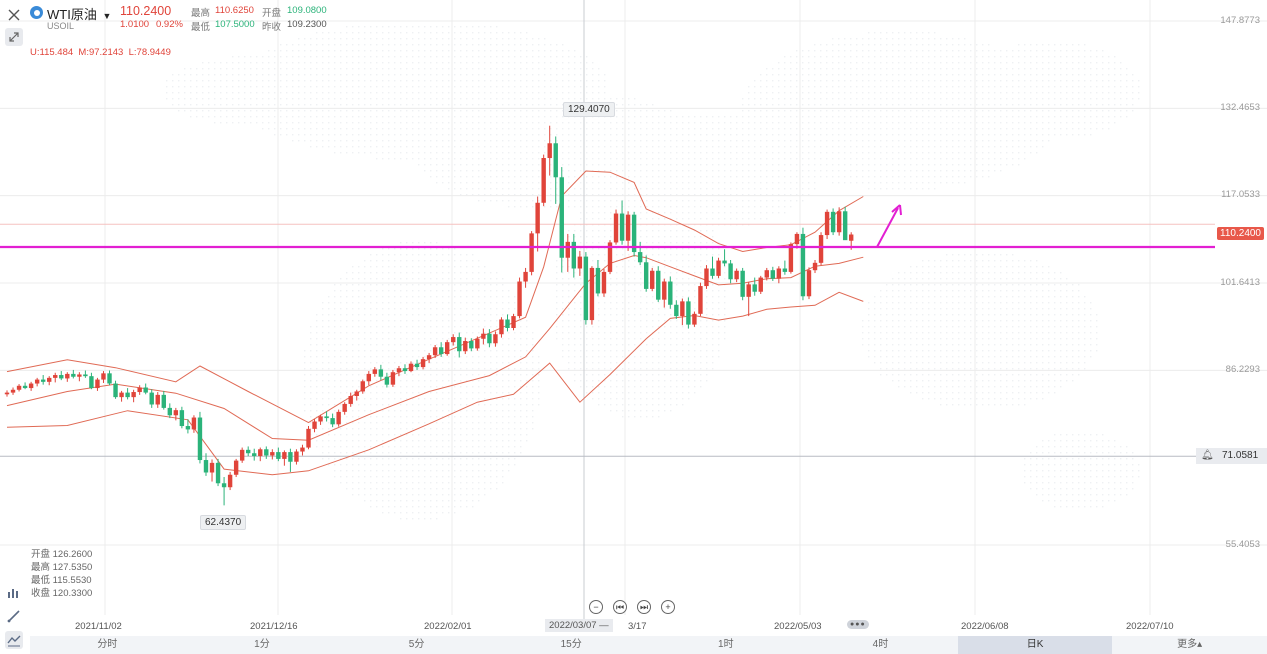 This screenshot has height=654, width=1267. What do you see at coordinates (14, 640) in the screenshot?
I see `chart-type-icon` at bounding box center [14, 640].